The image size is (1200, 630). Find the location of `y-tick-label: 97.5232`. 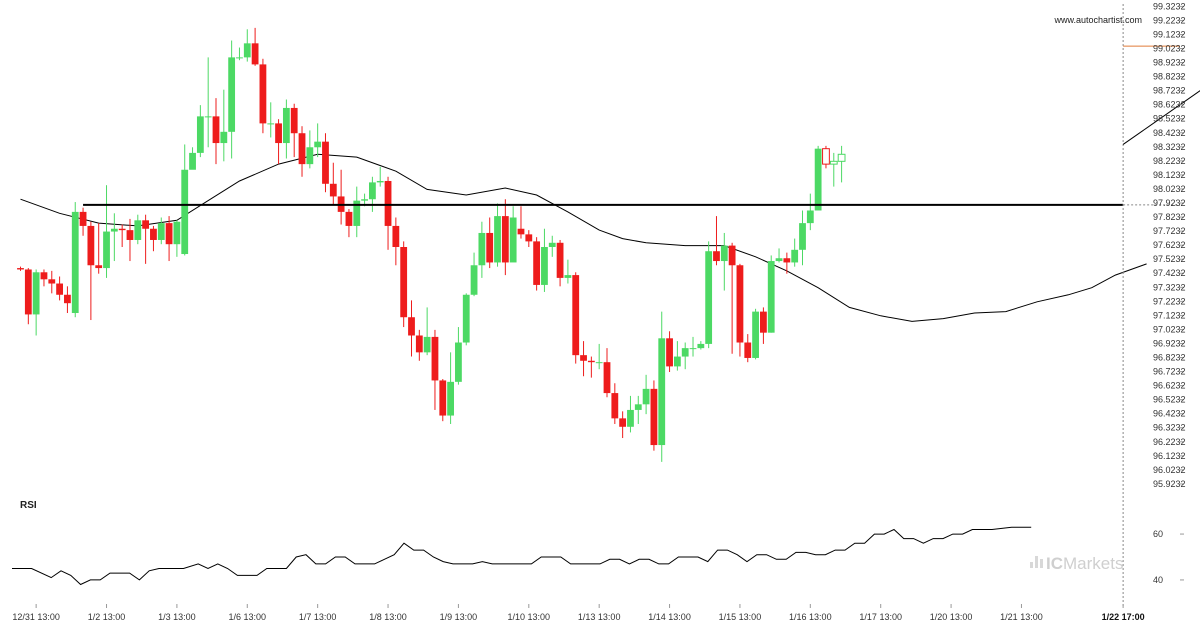

y-tick-label: 97.5232 is located at coordinates (1169, 259).